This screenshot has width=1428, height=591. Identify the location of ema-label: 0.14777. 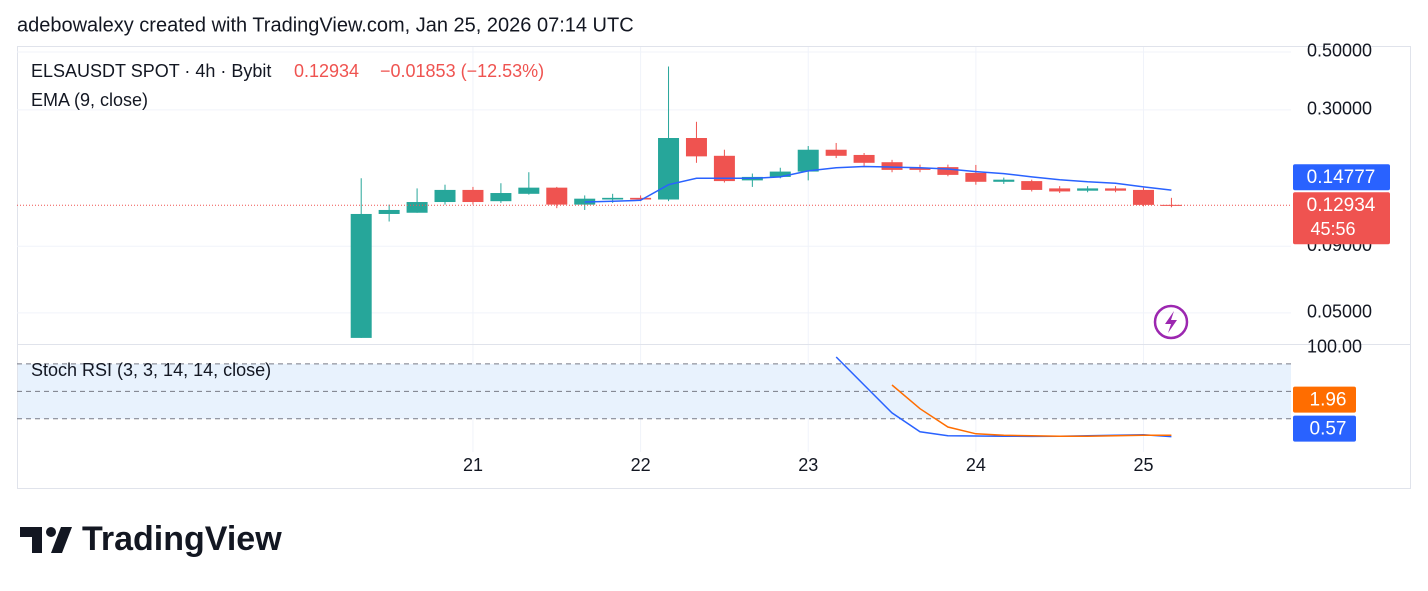
(1341, 177).